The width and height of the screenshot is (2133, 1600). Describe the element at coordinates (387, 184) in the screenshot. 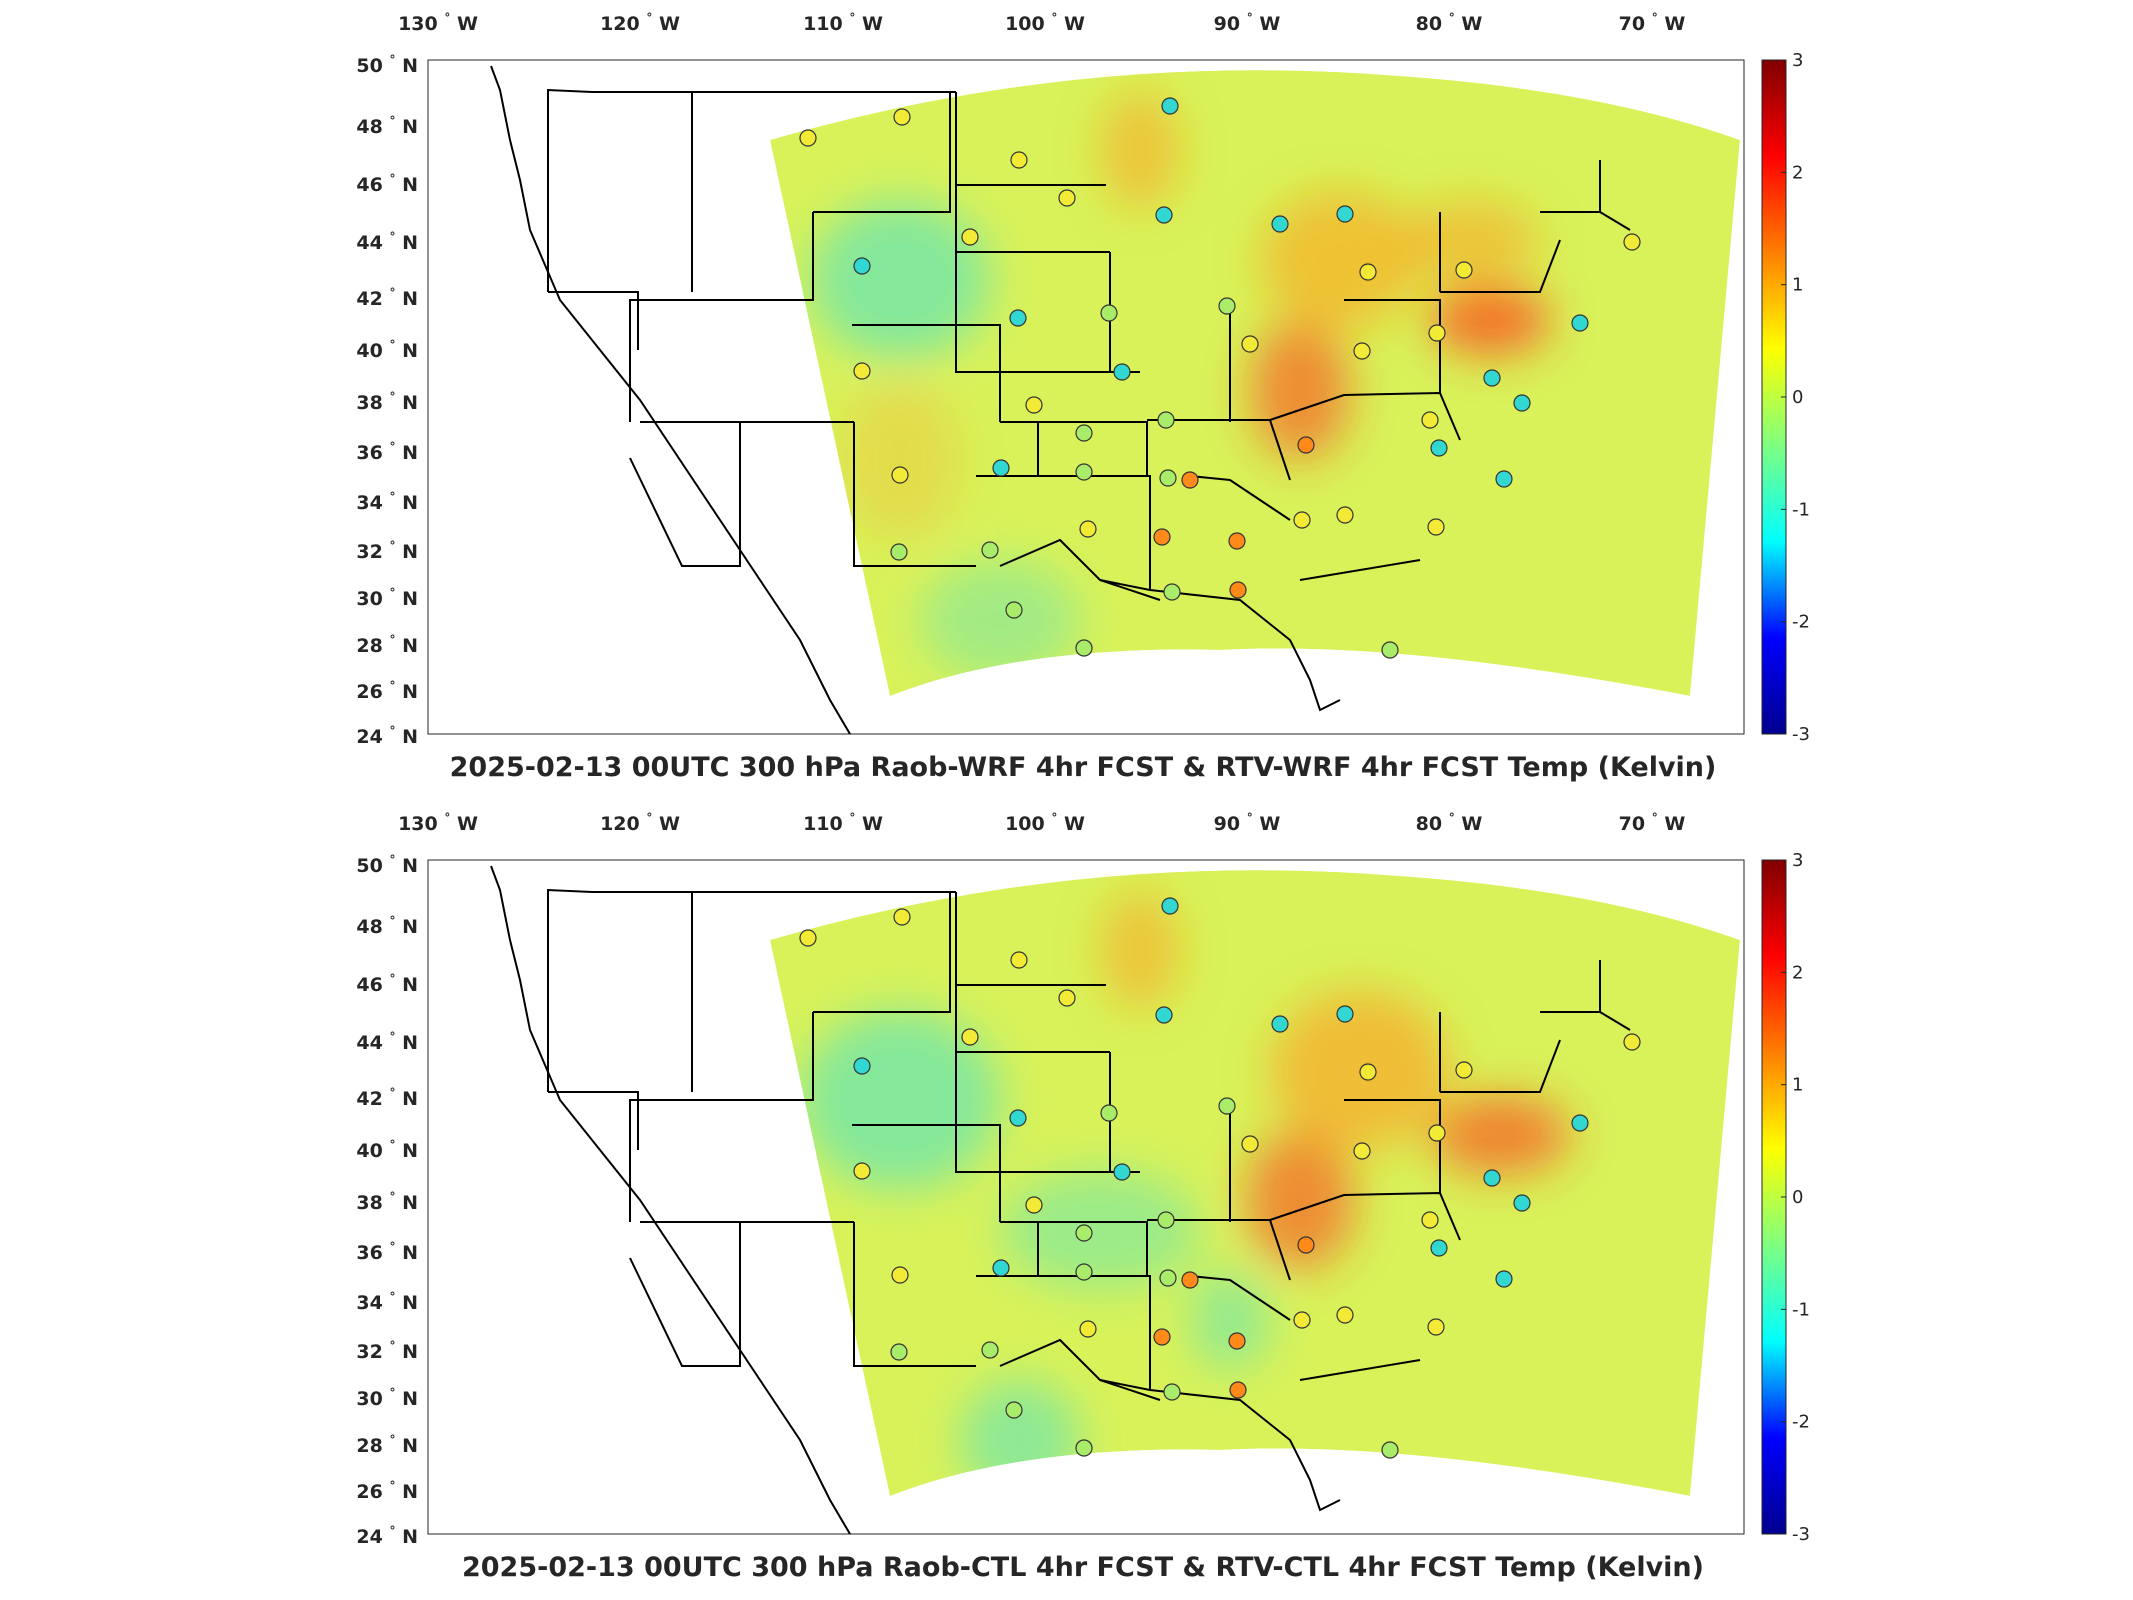

I see `lat-tick-label: 46 ° N` at that location.